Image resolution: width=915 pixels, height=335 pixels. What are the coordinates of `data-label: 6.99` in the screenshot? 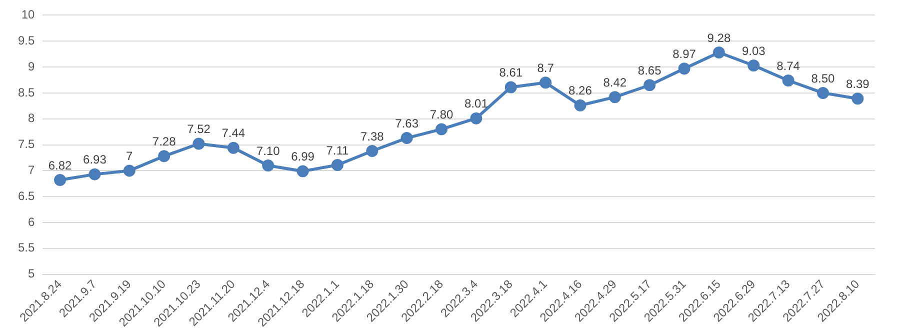 It's located at (303, 157).